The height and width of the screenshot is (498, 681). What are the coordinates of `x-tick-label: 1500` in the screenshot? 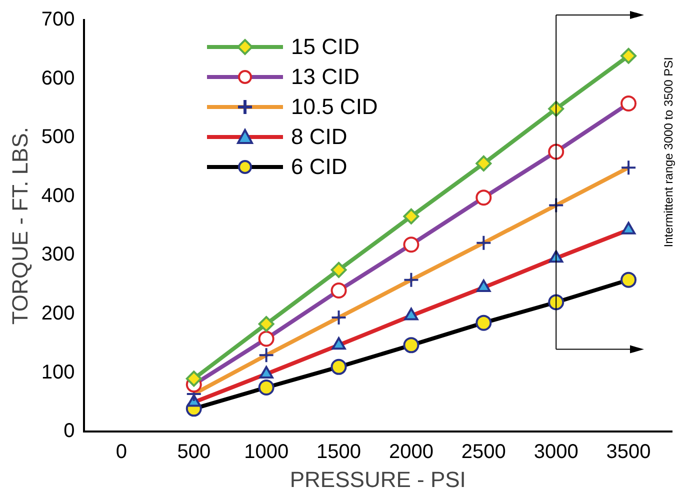 It's located at (339, 452).